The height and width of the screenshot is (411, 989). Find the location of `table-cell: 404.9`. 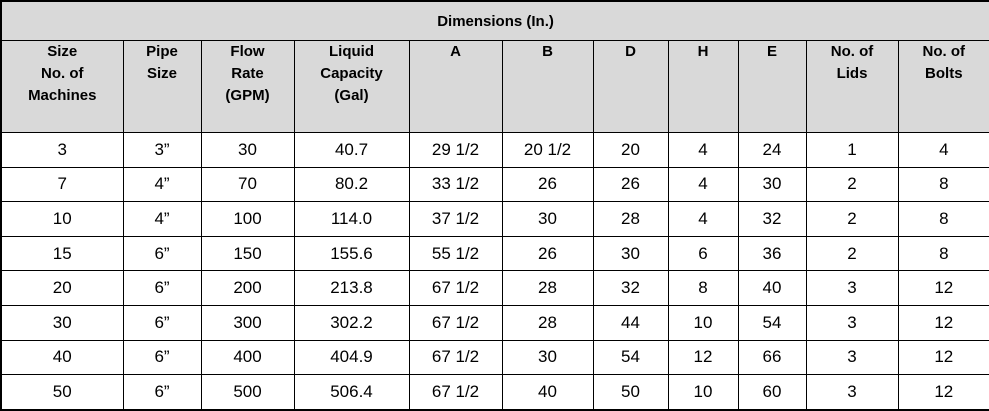

table-cell: 404.9 is located at coordinates (351, 357).